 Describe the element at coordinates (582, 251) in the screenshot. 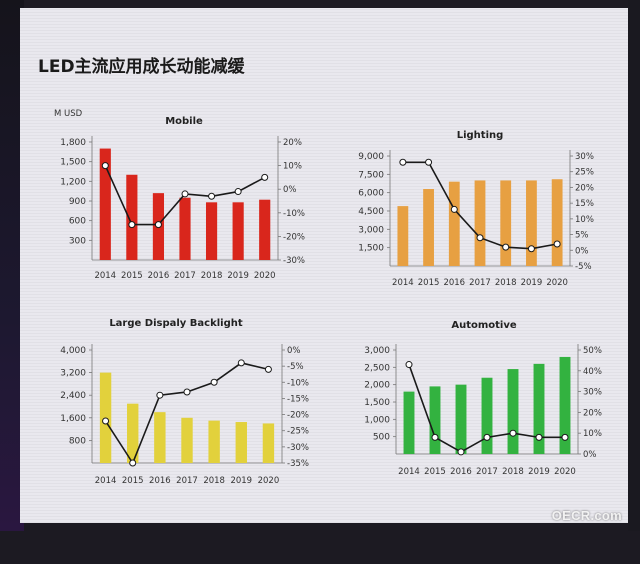

I see `lighting-y2tick-label: 0%` at that location.